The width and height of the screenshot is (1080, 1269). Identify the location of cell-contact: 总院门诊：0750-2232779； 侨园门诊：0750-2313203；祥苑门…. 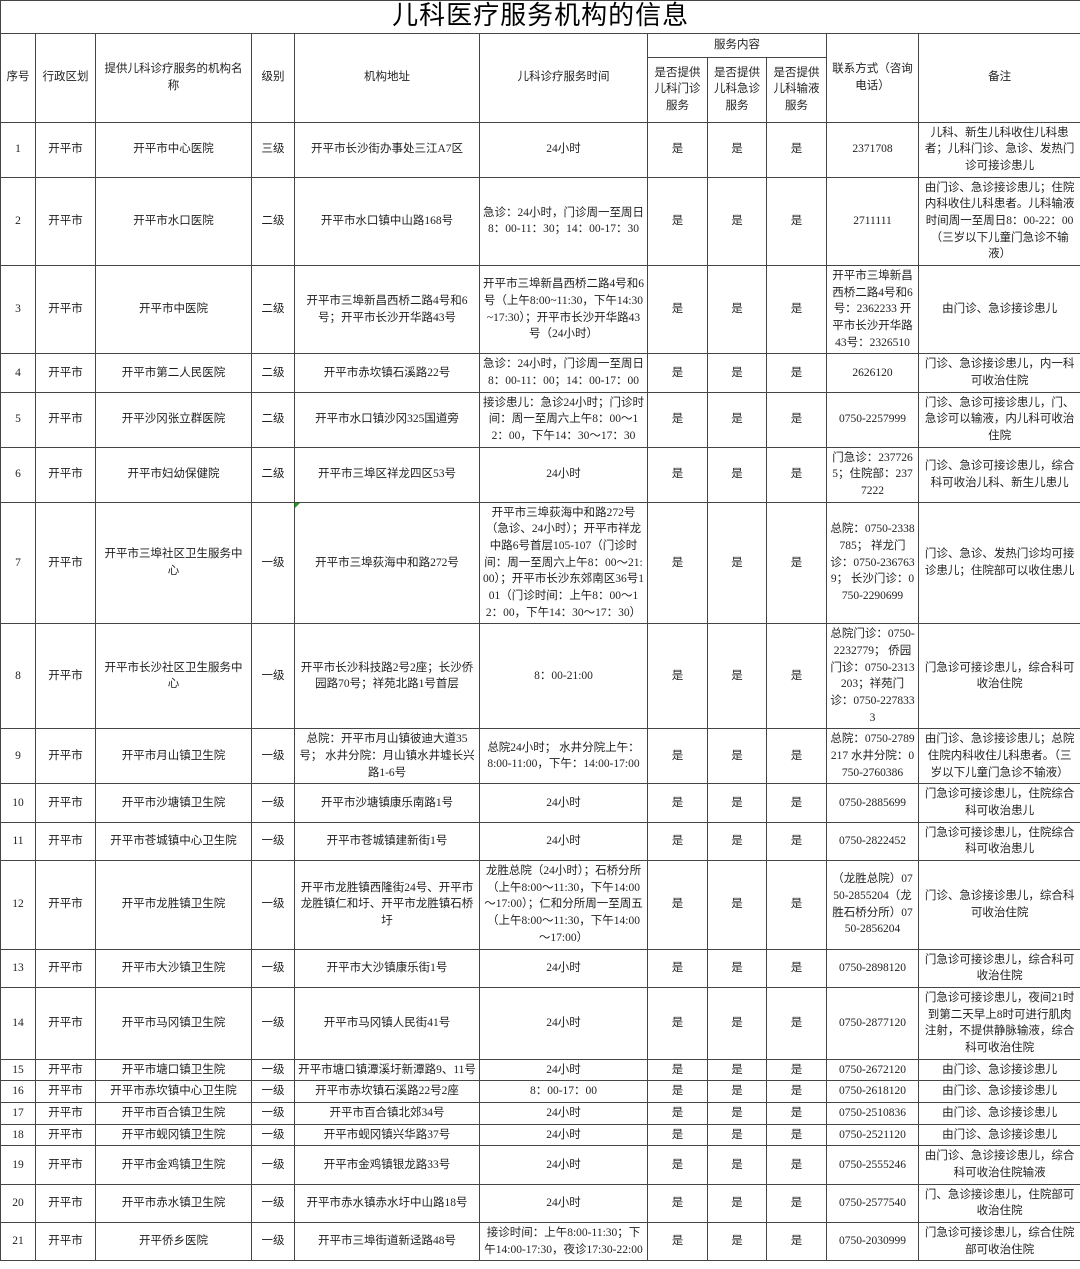
(872, 676).